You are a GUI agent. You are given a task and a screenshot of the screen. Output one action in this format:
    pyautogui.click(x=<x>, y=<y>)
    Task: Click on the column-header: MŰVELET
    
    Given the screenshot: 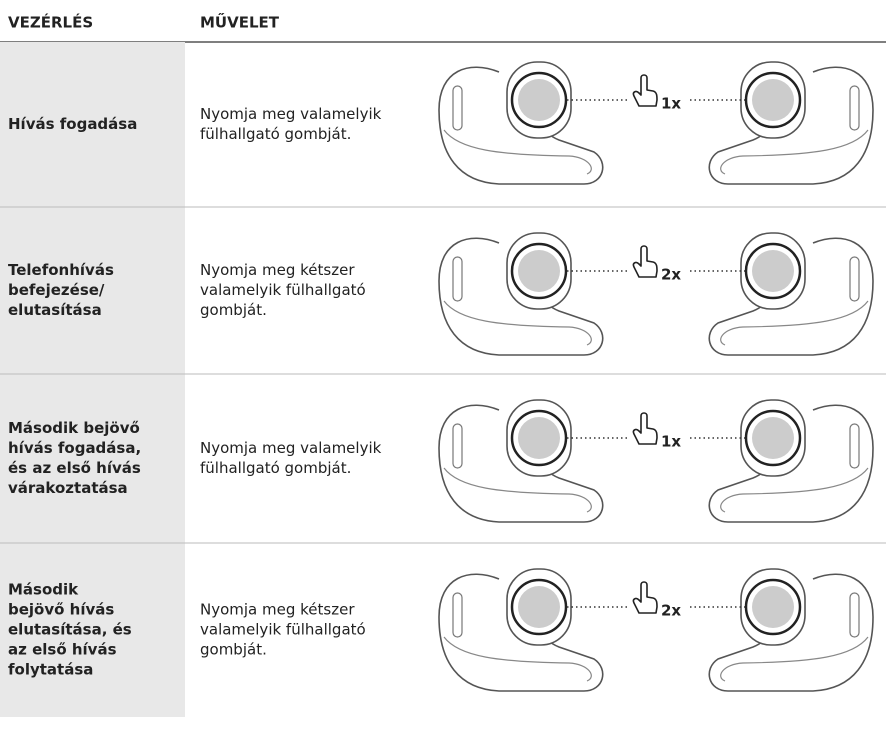 What is the action you would take?
    pyautogui.click(x=240, y=22)
    